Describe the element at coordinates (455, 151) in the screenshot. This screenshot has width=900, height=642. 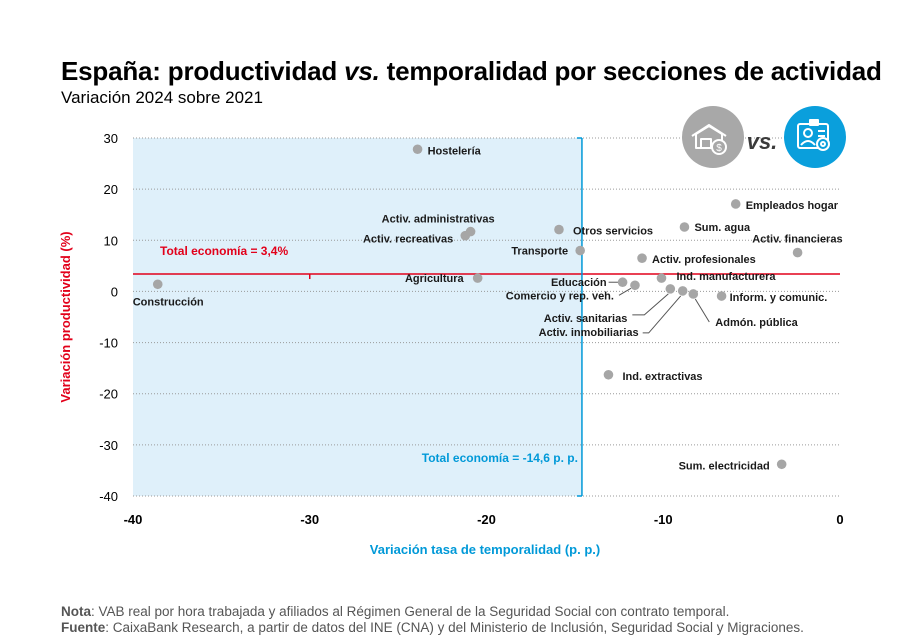
I see `data-label: Hostelería` at that location.